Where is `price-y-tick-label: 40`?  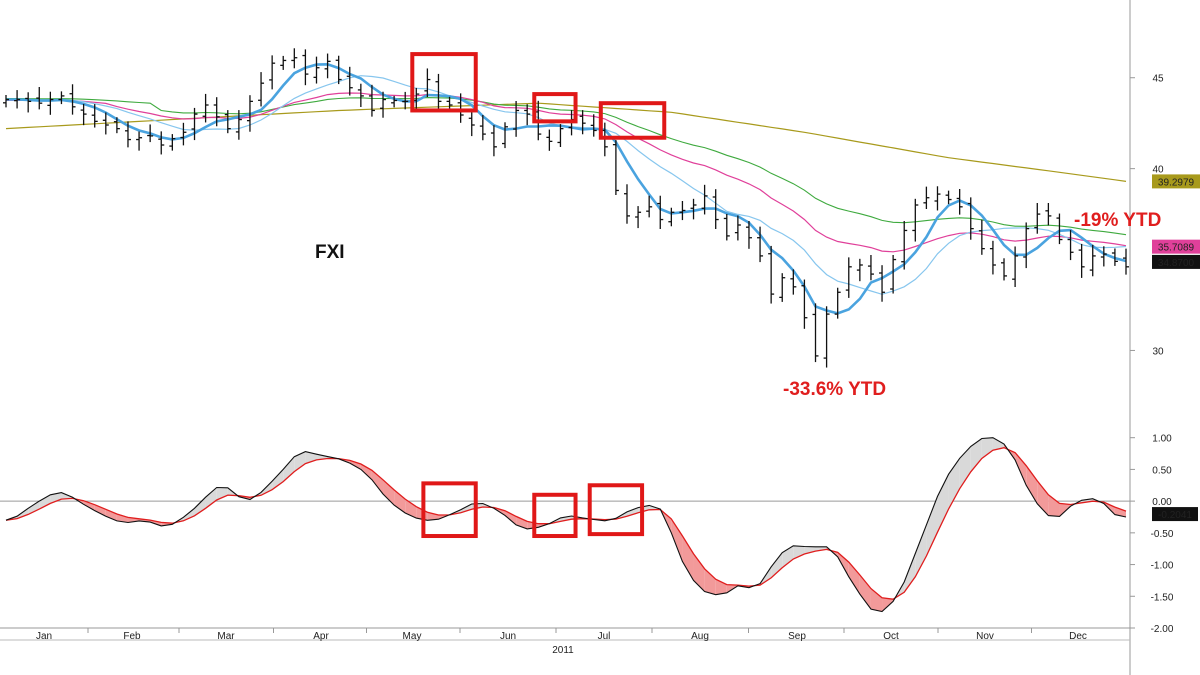
price-y-tick-label: 40 is located at coordinates (1158, 170).